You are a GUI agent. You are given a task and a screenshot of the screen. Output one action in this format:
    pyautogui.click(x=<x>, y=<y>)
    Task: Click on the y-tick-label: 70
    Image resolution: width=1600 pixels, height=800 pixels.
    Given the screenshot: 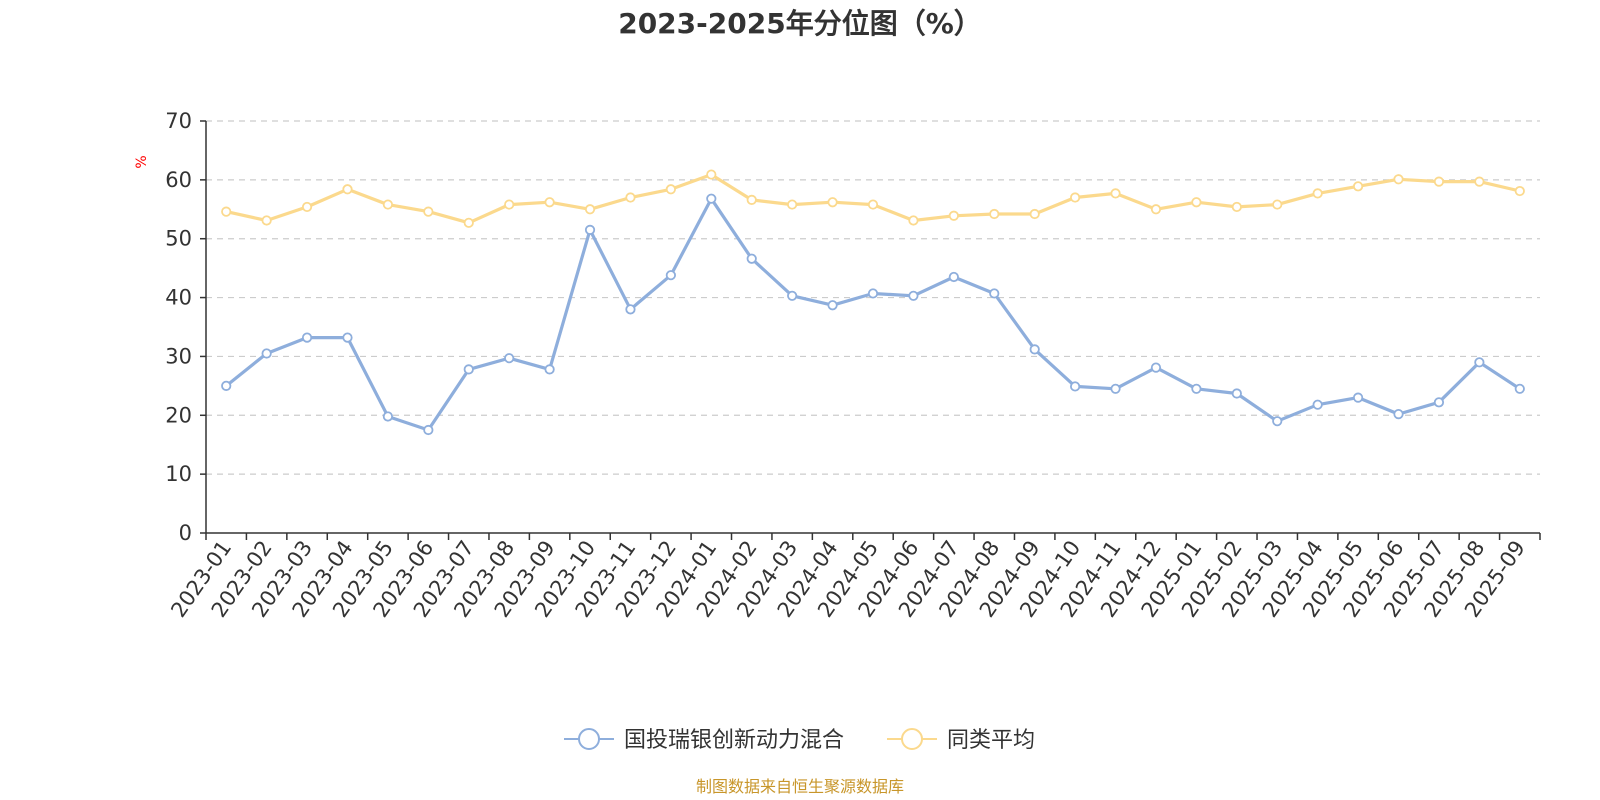 What is the action you would take?
    pyautogui.click(x=178, y=121)
    